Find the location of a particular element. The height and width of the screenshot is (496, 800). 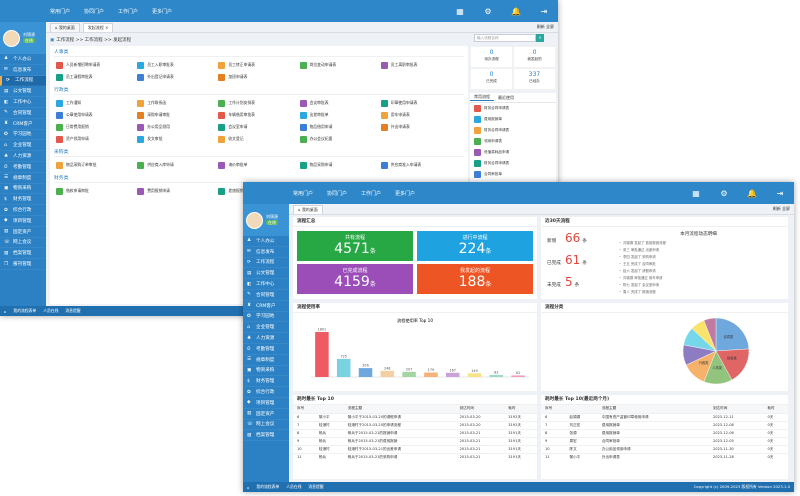

process-item: 印章使用申请表 is located at coordinates (421, 103).